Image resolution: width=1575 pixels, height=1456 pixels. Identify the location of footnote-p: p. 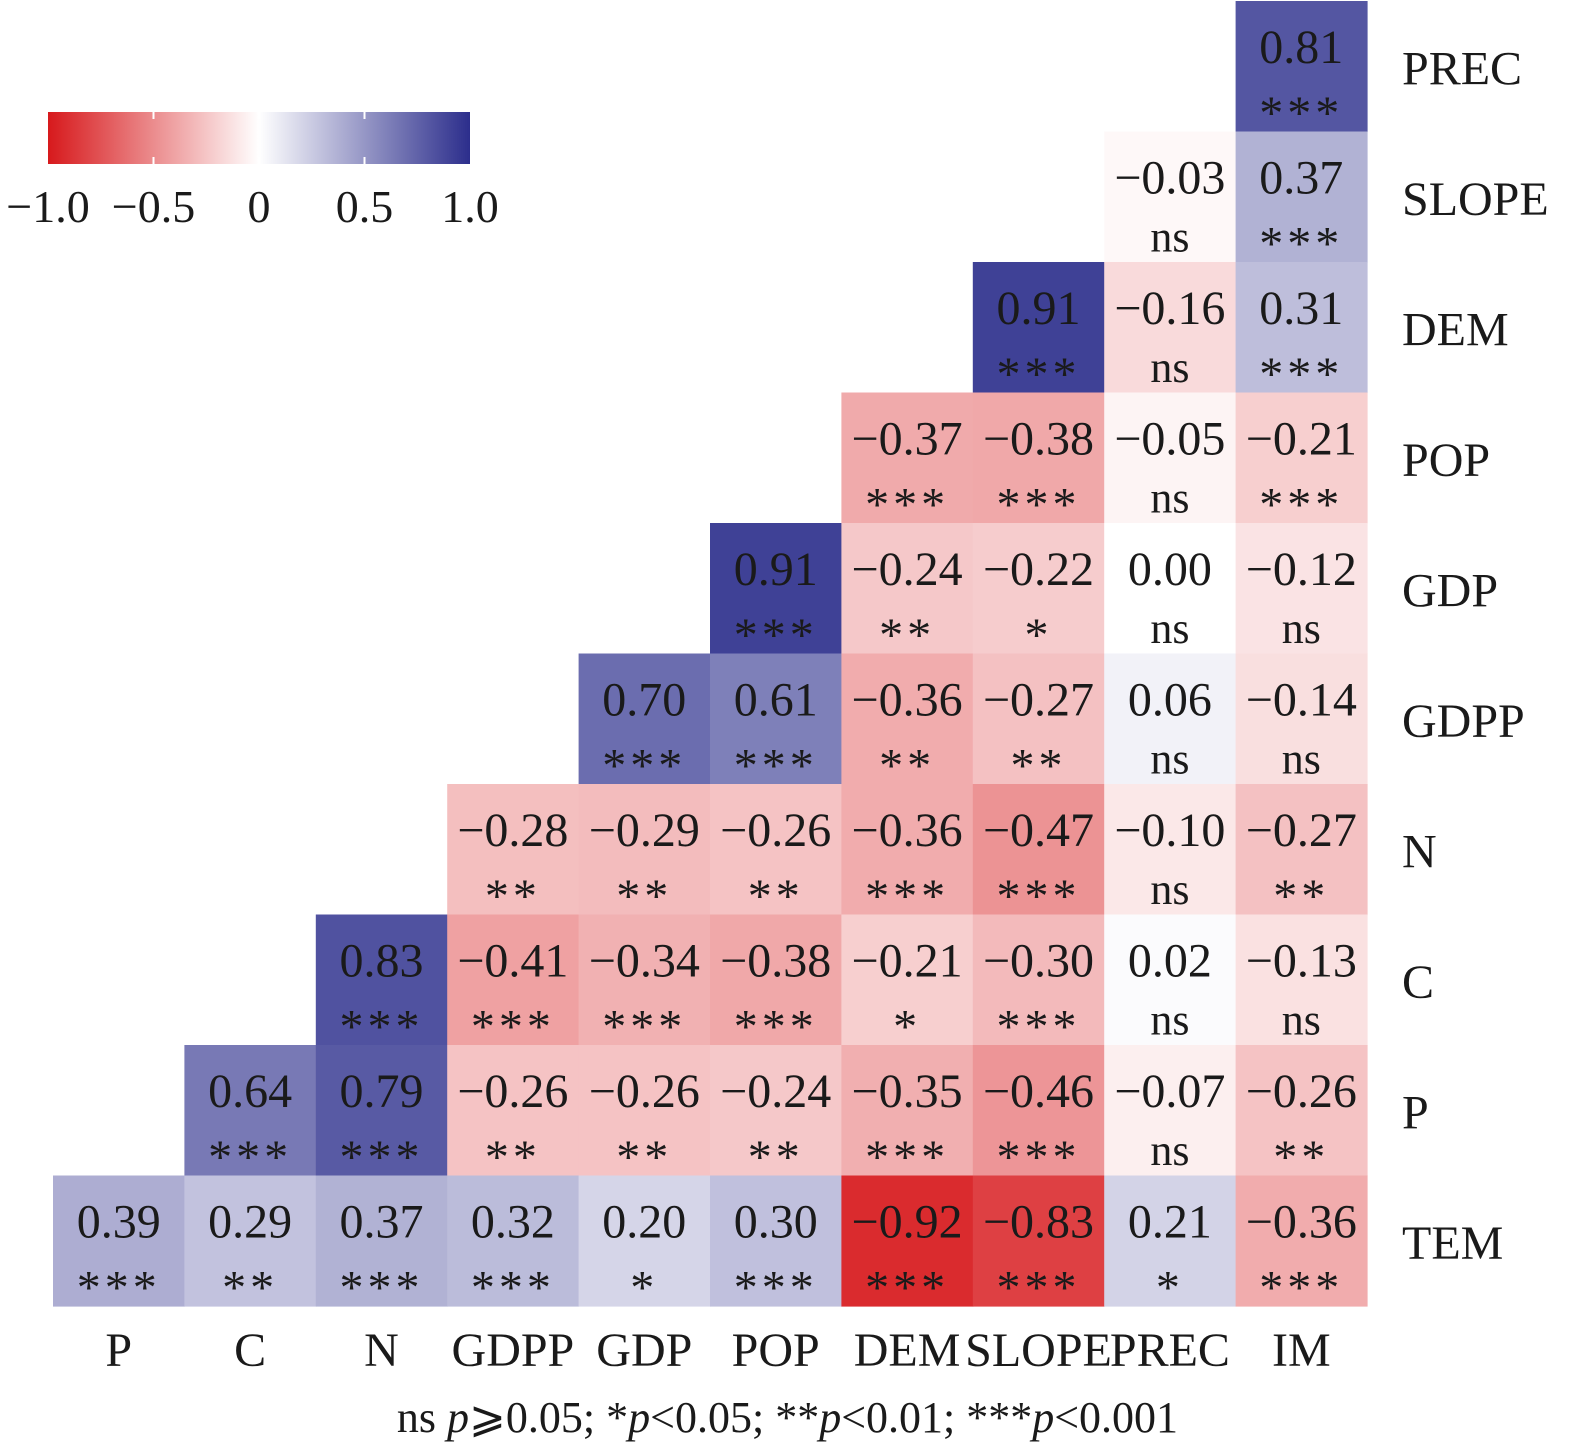
(1043, 1417).